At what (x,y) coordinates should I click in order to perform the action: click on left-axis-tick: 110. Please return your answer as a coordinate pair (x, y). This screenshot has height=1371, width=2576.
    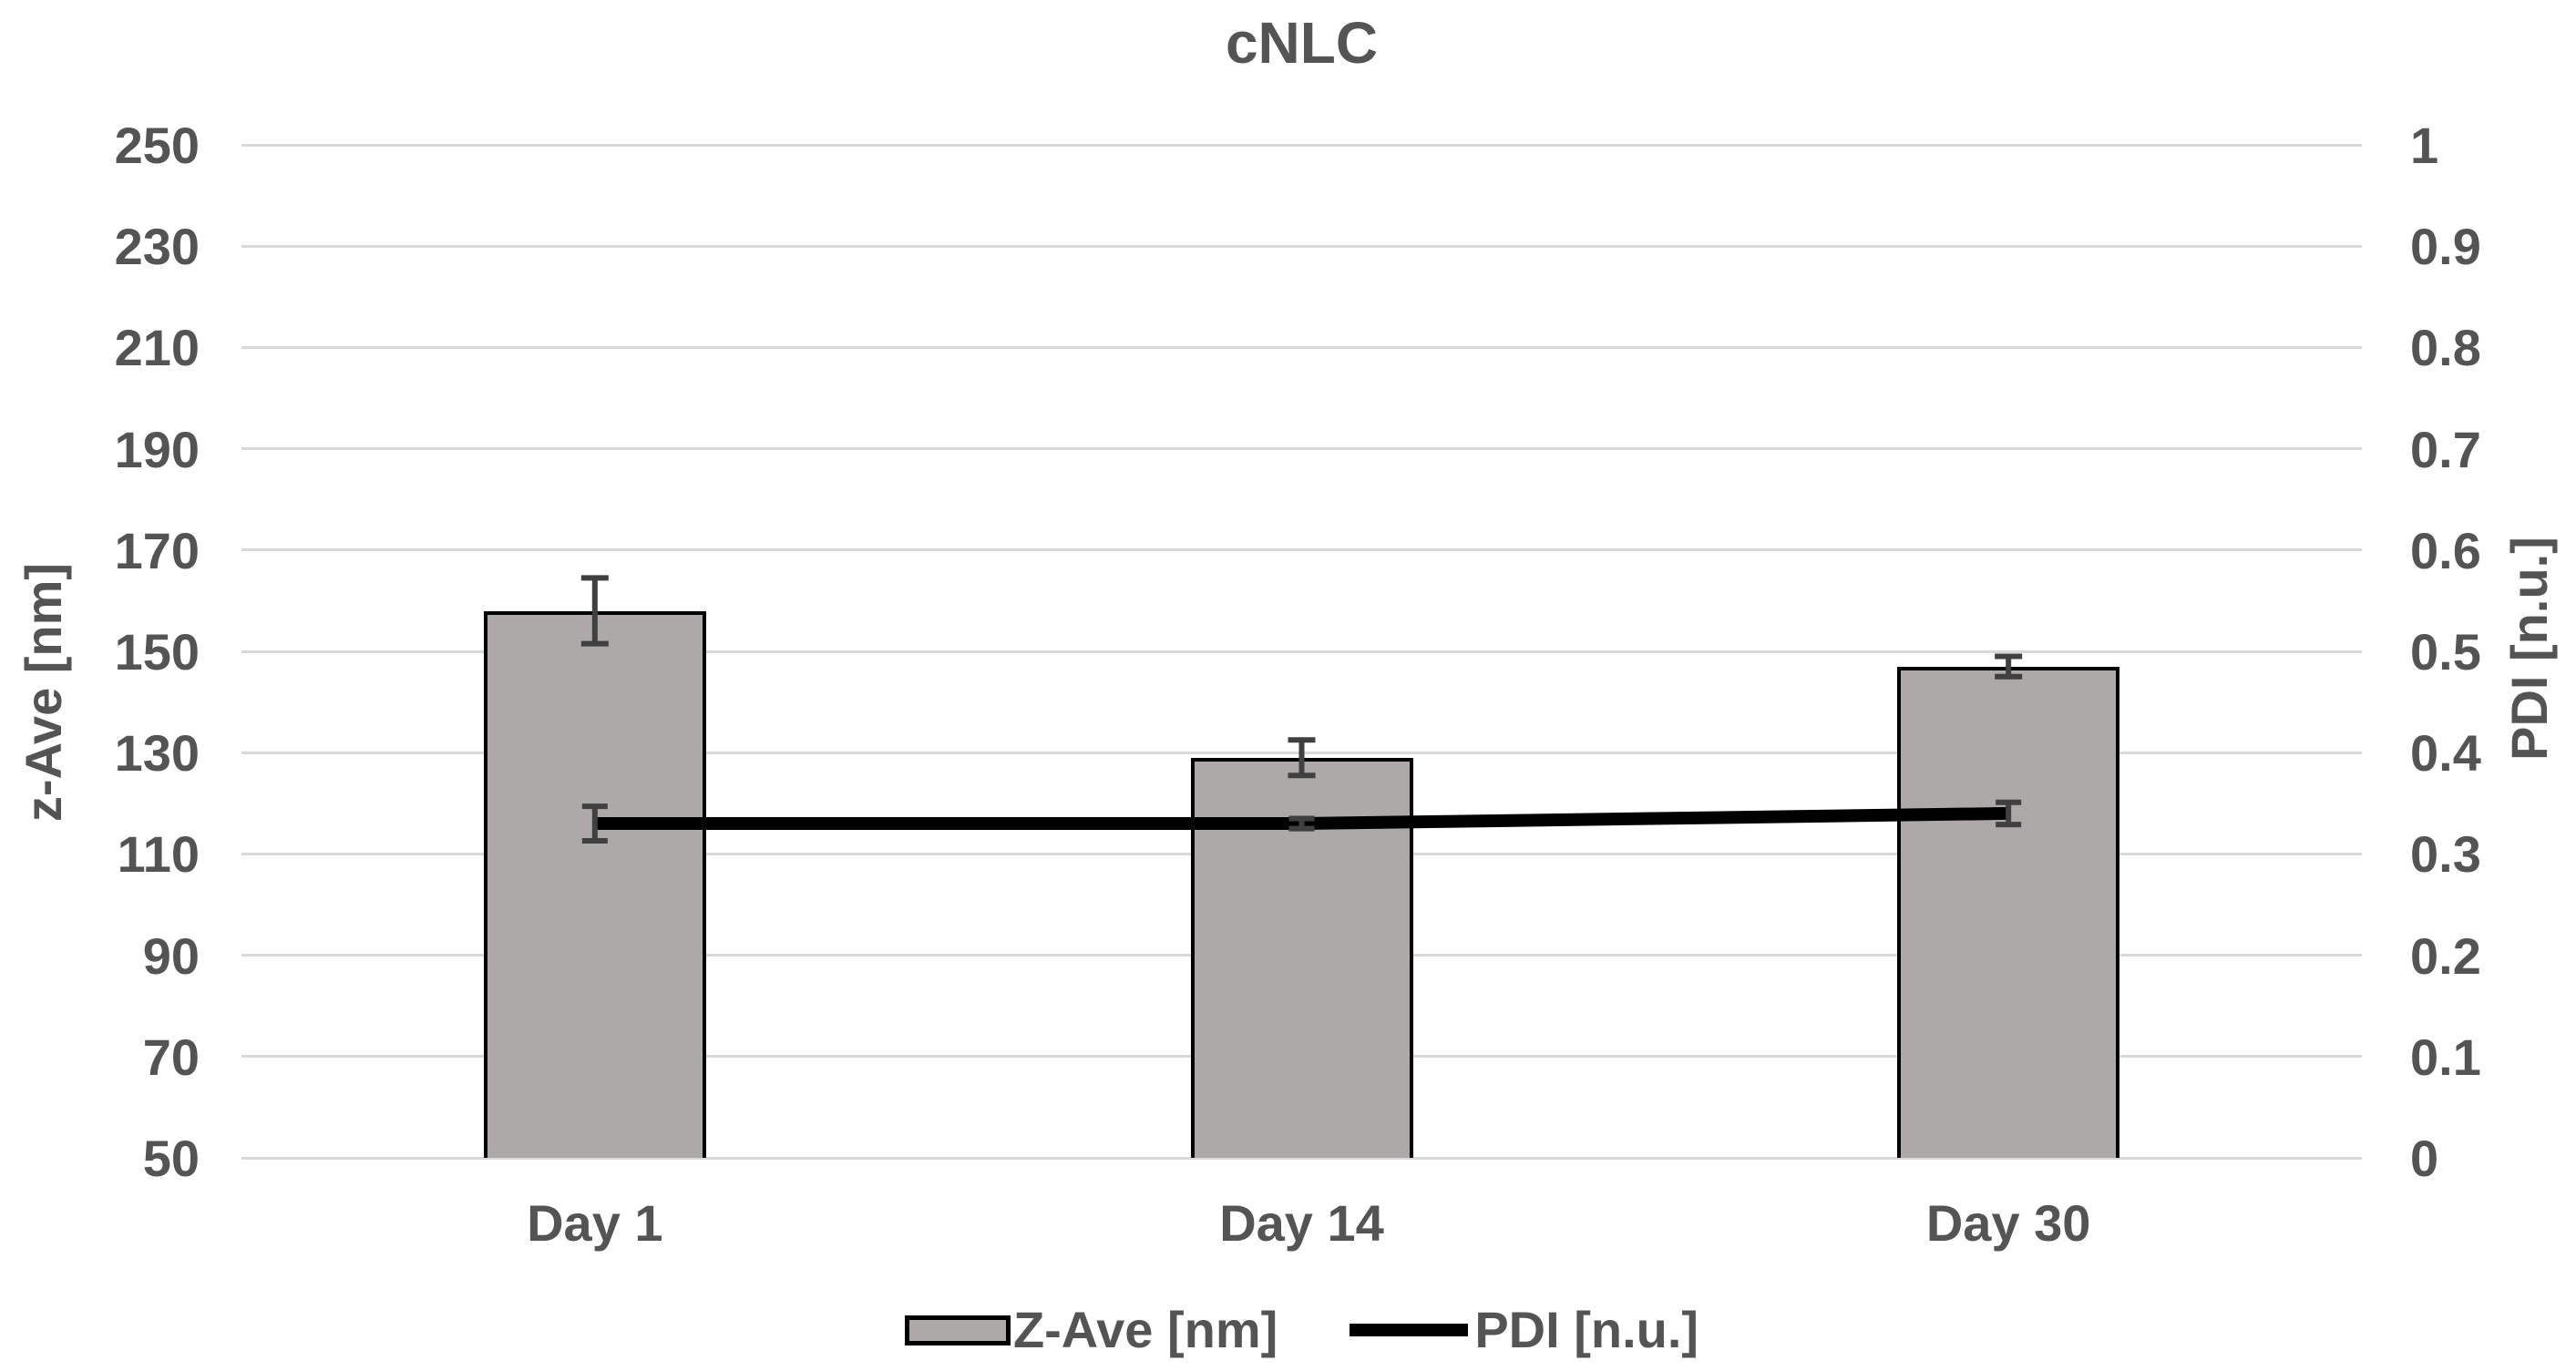
    Looking at the image, I should click on (159, 854).